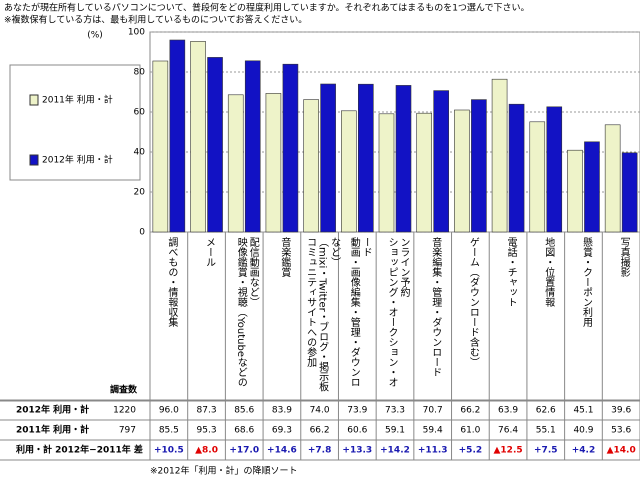  Describe the element at coordinates (508, 431) in the screenshot. I see `table-cell: 76.4` at that location.